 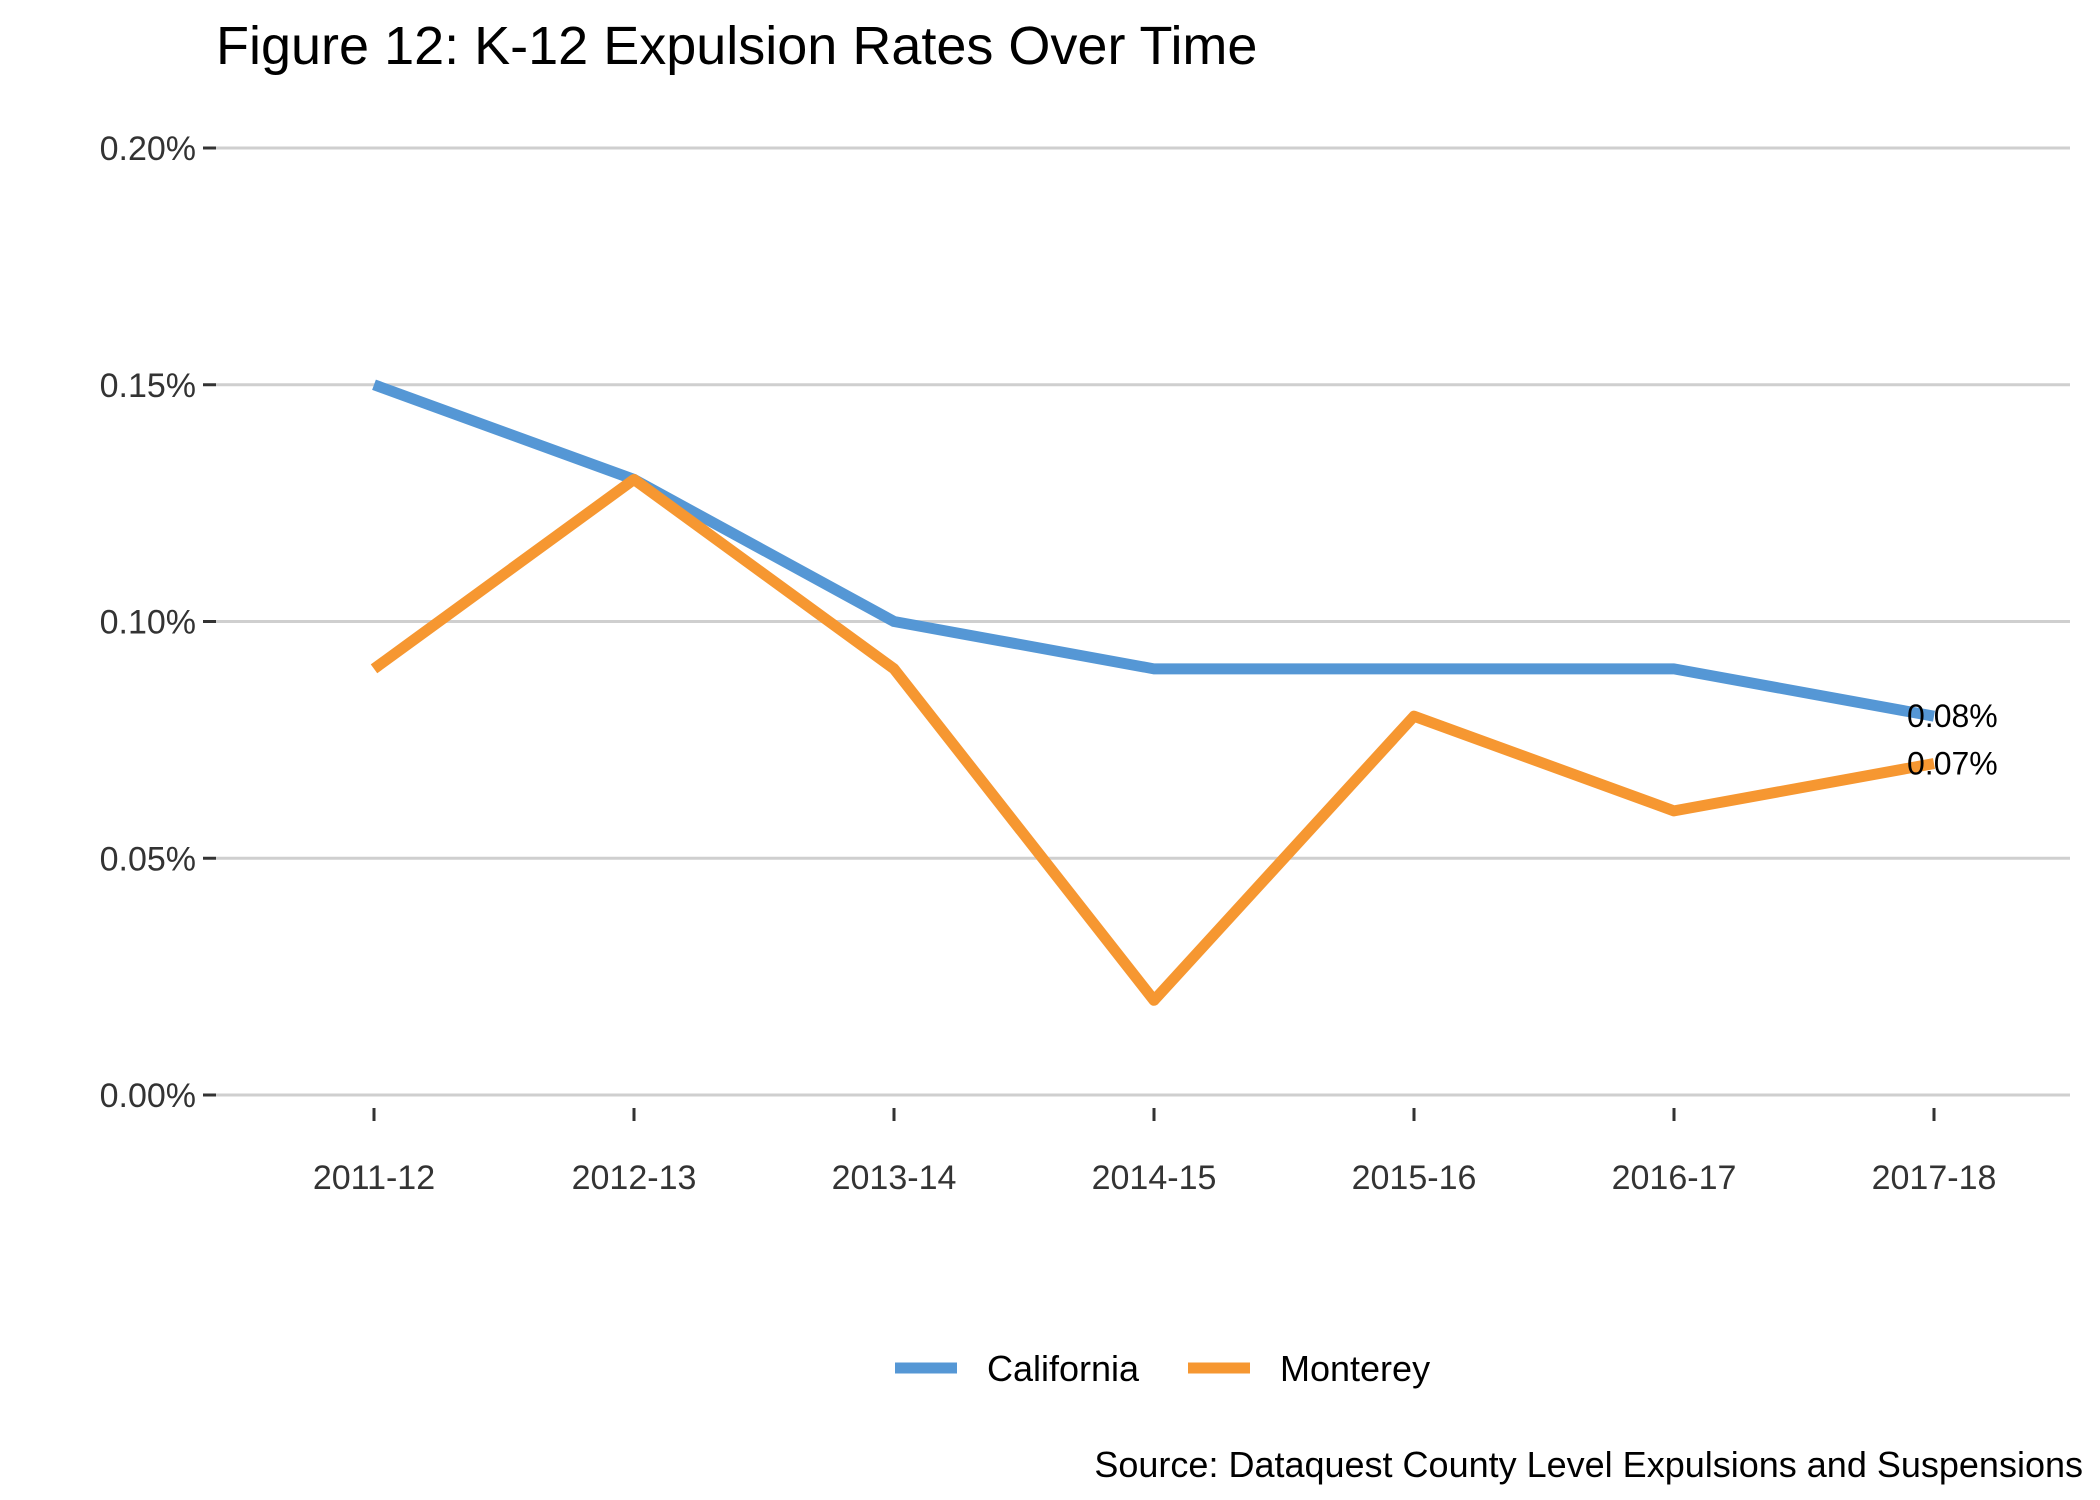 I want to click on x-tick-label: 2013-14, so click(x=894, y=1178).